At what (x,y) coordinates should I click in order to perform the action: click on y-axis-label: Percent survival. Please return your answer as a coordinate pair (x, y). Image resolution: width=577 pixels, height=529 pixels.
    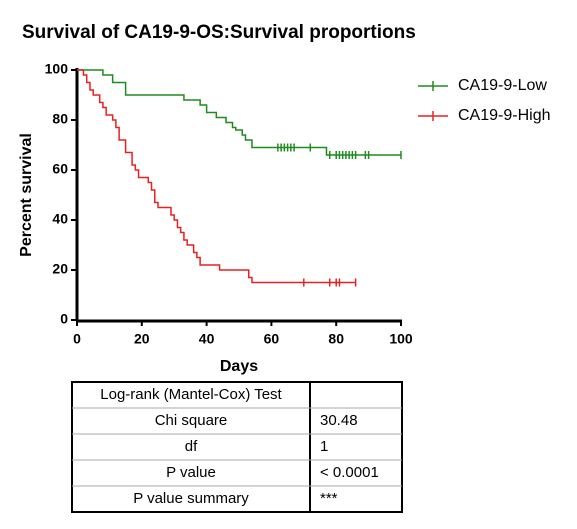
    Looking at the image, I should click on (26, 195).